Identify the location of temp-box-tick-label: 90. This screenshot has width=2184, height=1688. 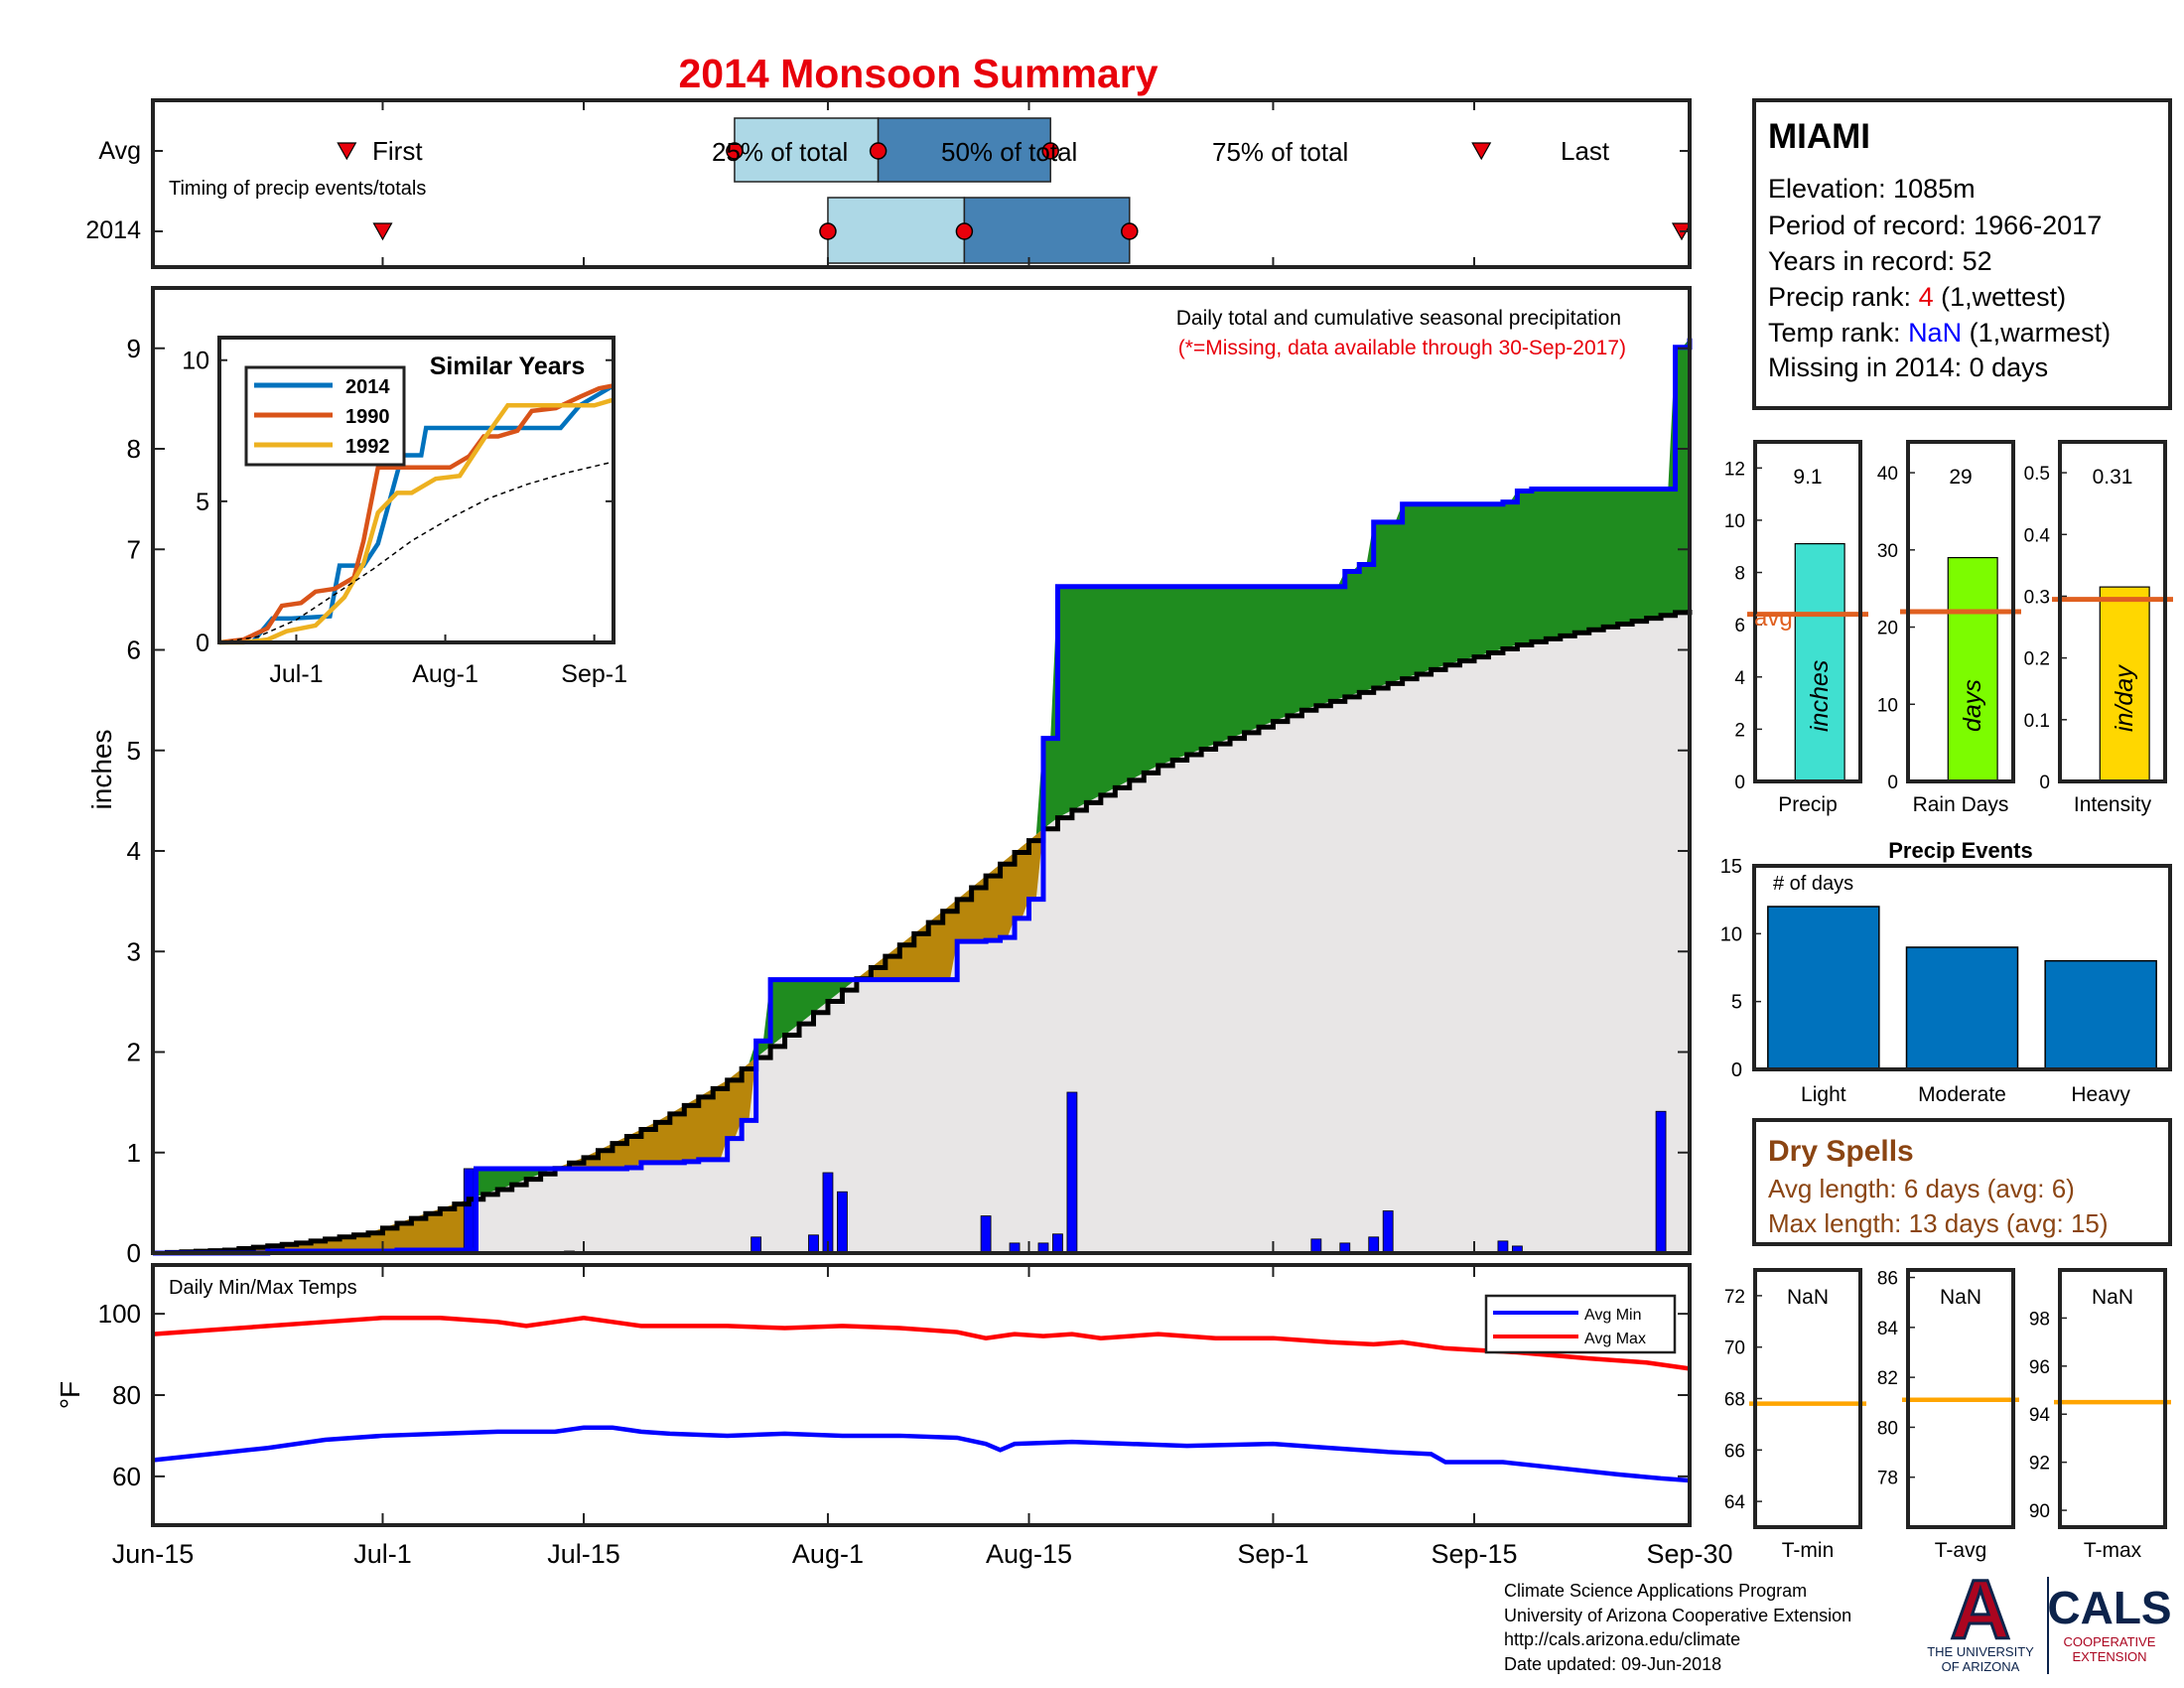
(2039, 1511).